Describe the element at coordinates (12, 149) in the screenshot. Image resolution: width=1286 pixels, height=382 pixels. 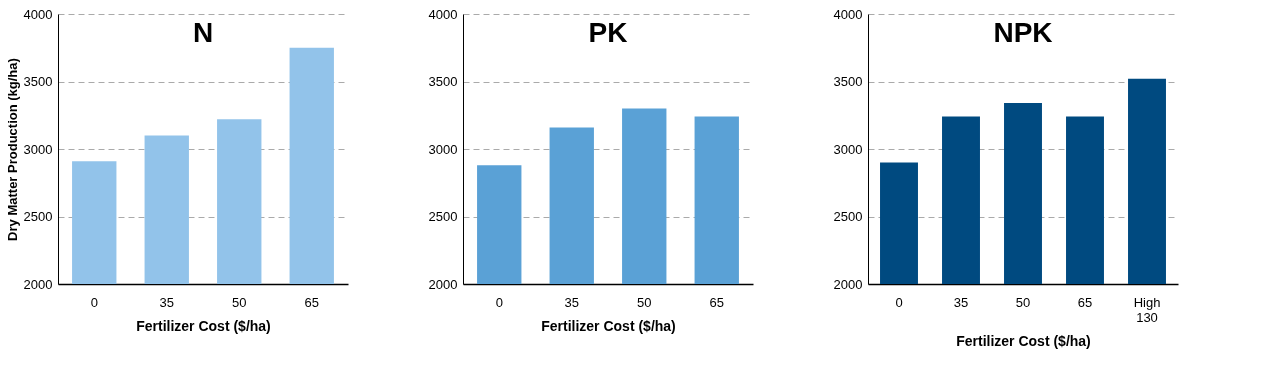
I see `y-axis-title: Dry Matter Production (kg/ha)` at that location.